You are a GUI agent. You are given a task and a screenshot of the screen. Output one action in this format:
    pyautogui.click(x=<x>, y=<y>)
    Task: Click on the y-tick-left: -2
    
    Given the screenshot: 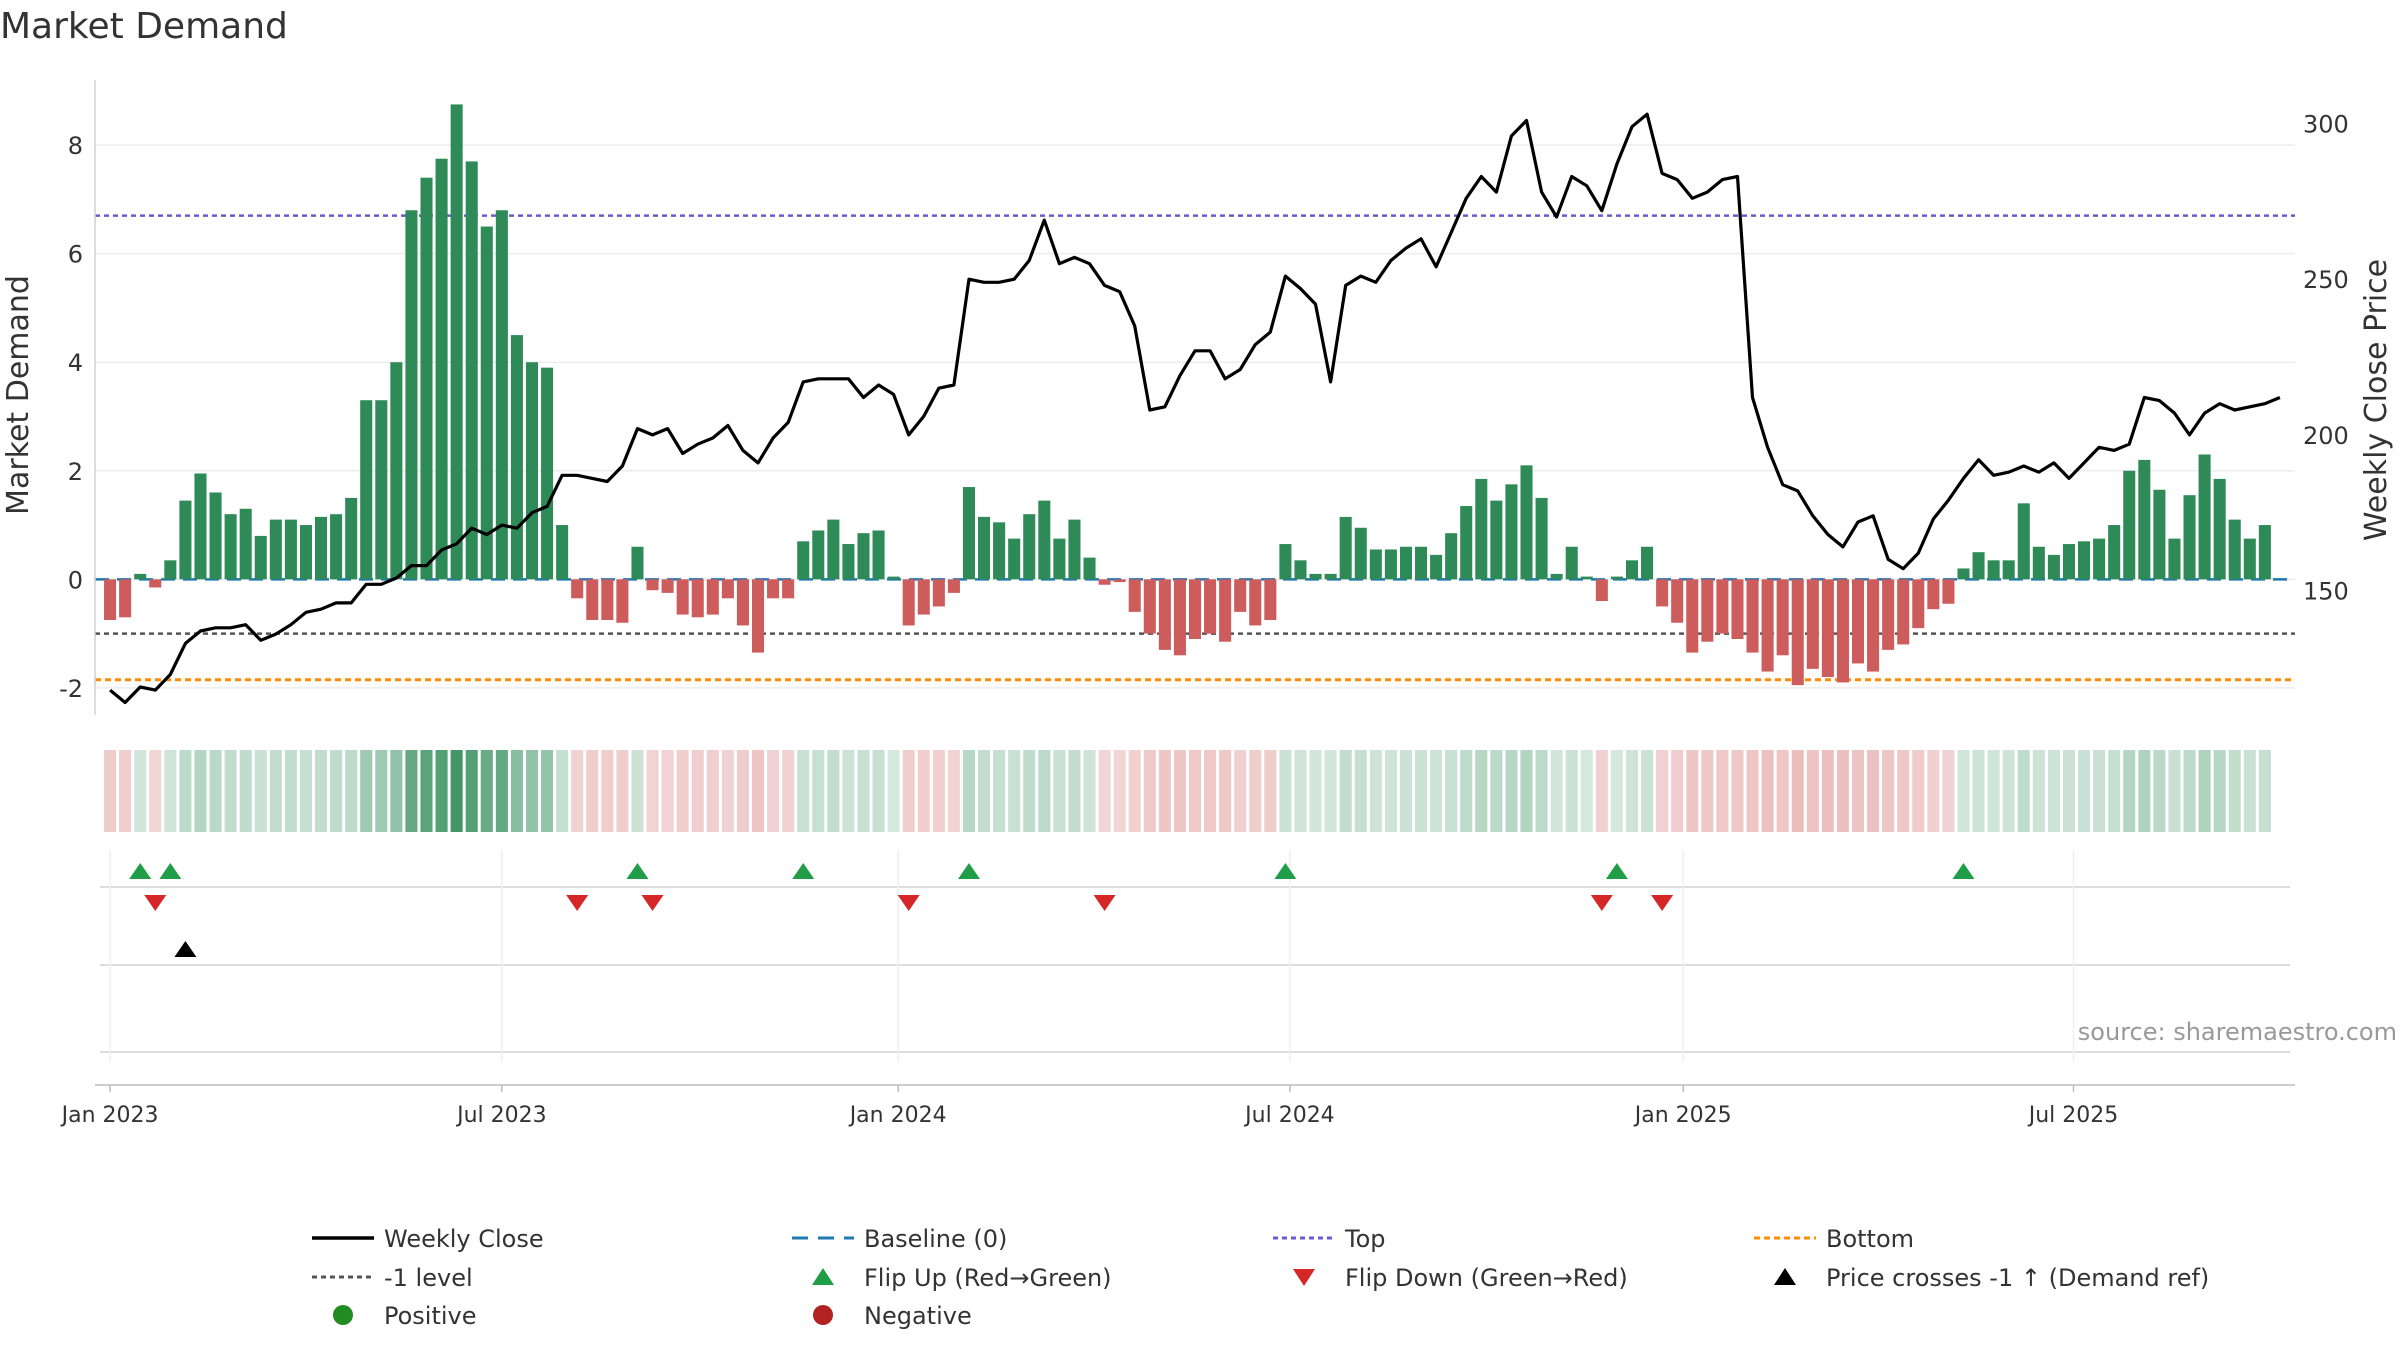 What is the action you would take?
    pyautogui.click(x=71, y=689)
    